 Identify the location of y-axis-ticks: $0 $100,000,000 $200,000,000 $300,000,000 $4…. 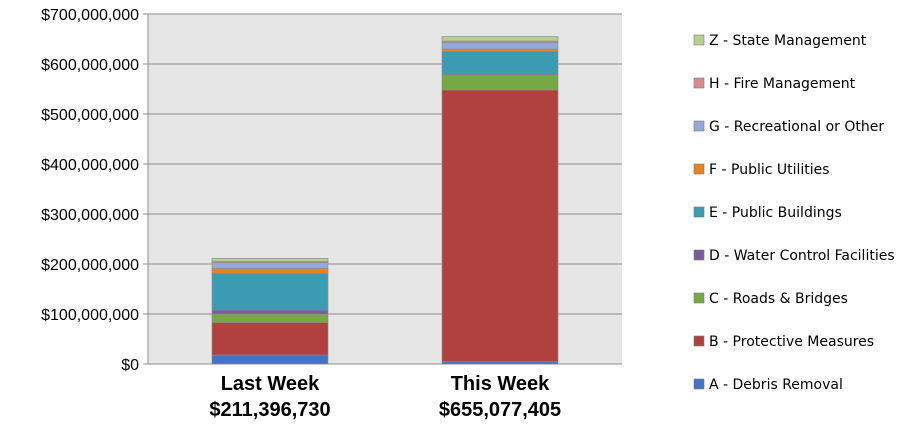
(95, 190).